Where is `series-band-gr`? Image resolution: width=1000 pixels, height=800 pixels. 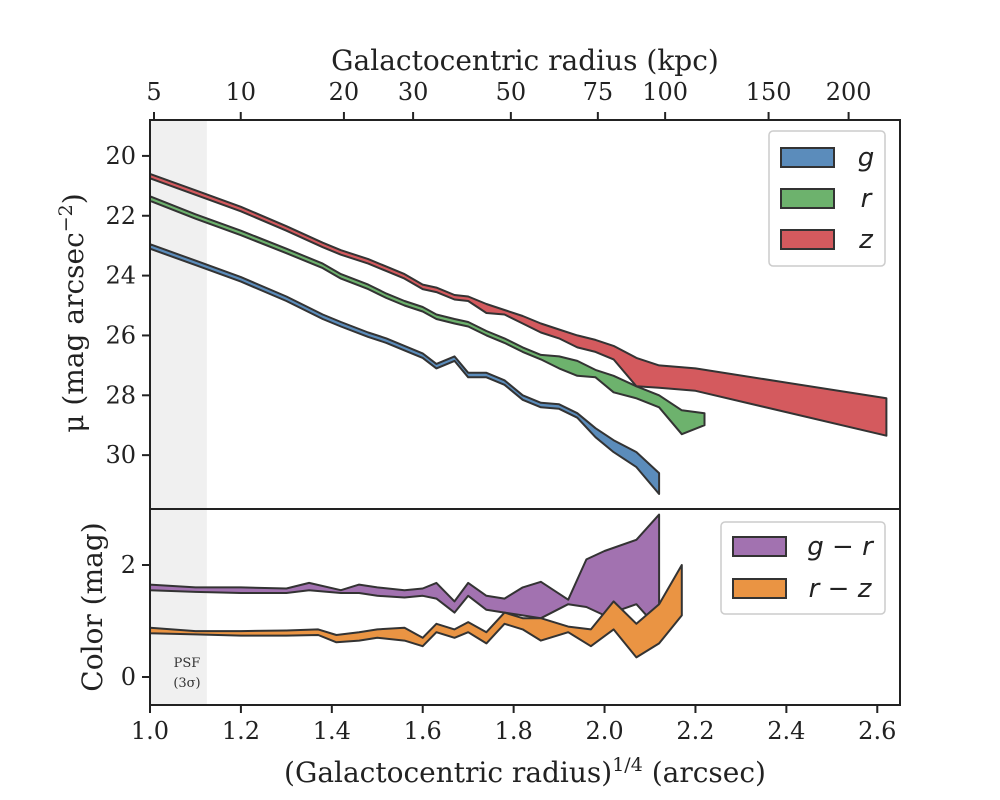
series-band-gr is located at coordinates (405, 572).